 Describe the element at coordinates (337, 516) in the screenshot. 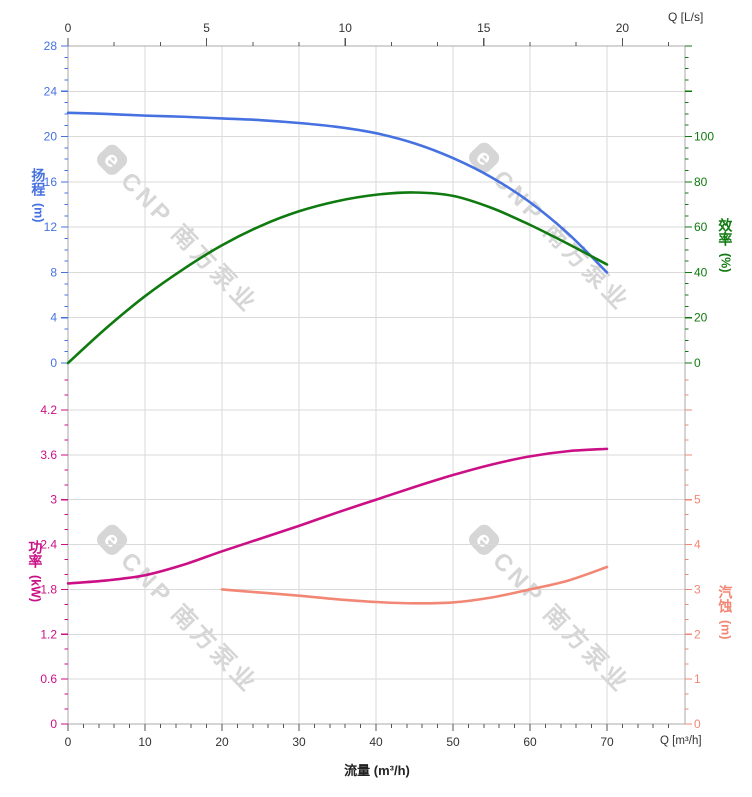

I see `power-curve` at that location.